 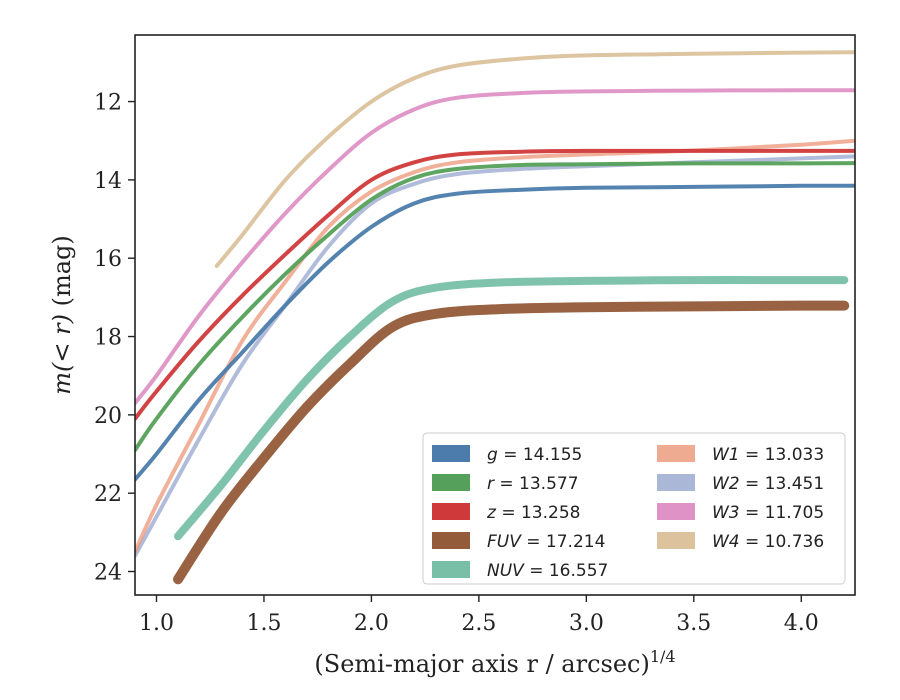 I want to click on legend-label-w1: W1 = 13.033, so click(x=768, y=455).